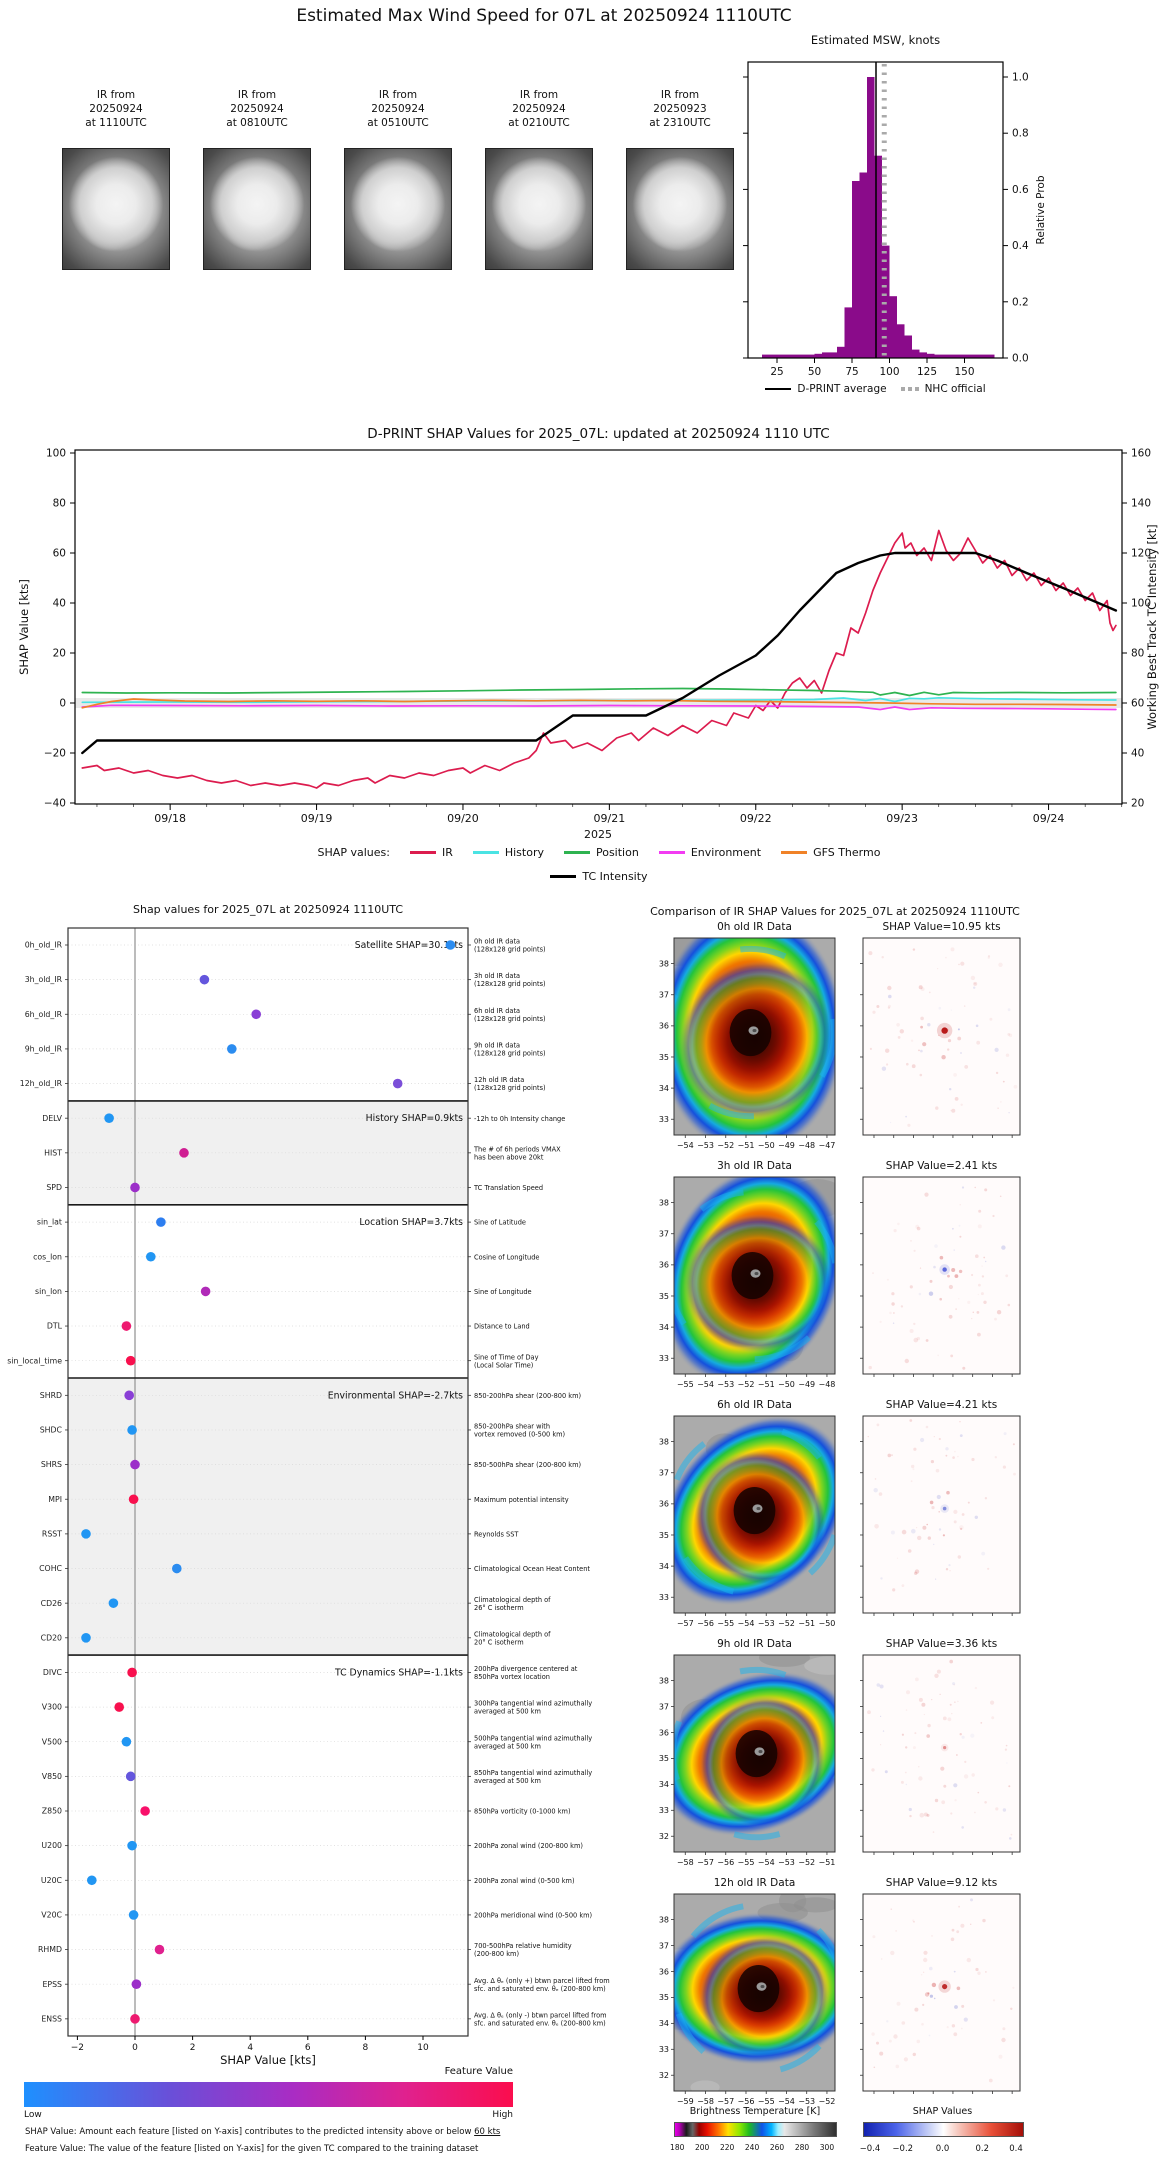  What do you see at coordinates (944, 1030) in the screenshot?
I see `shap-center-dot` at bounding box center [944, 1030].